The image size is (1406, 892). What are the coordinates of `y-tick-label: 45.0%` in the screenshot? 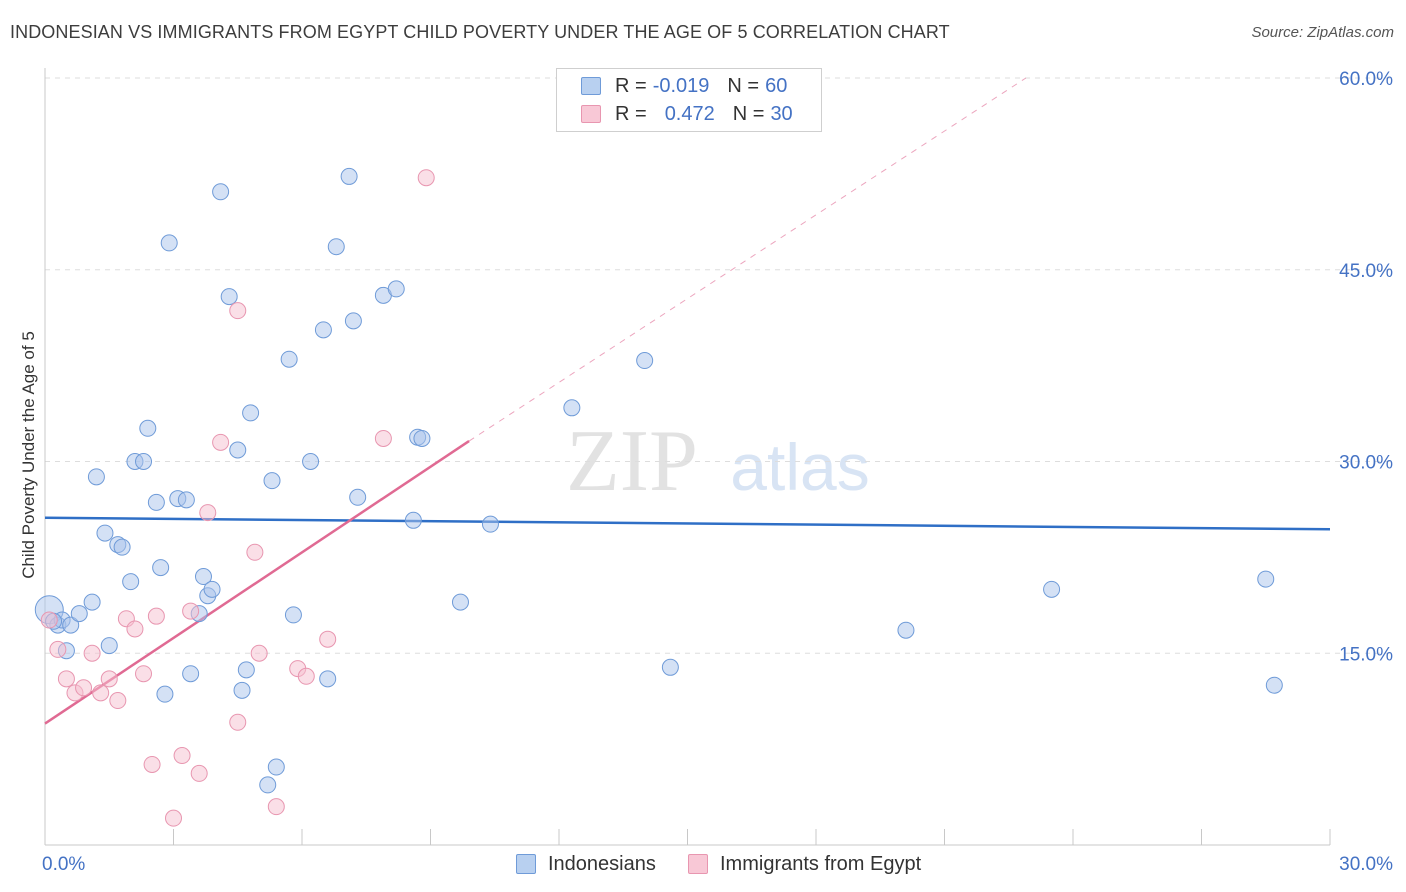 It's located at (1366, 271).